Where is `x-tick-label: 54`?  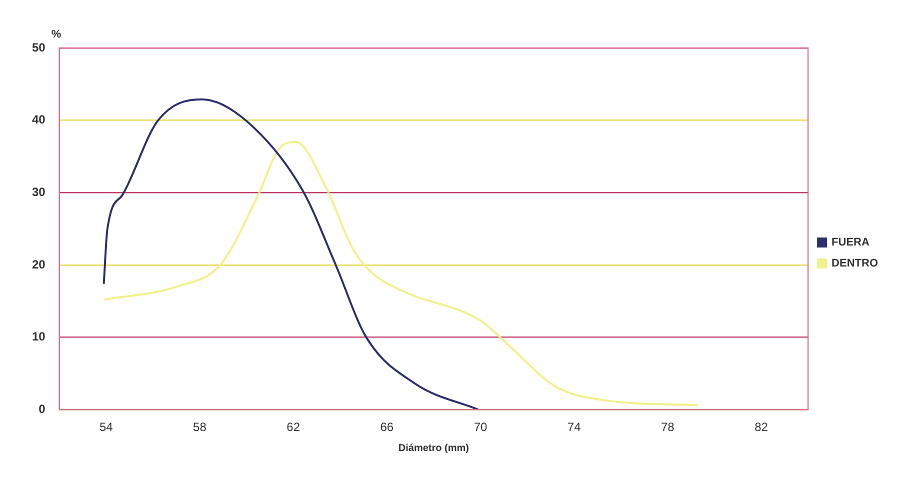 x-tick-label: 54 is located at coordinates (106, 427).